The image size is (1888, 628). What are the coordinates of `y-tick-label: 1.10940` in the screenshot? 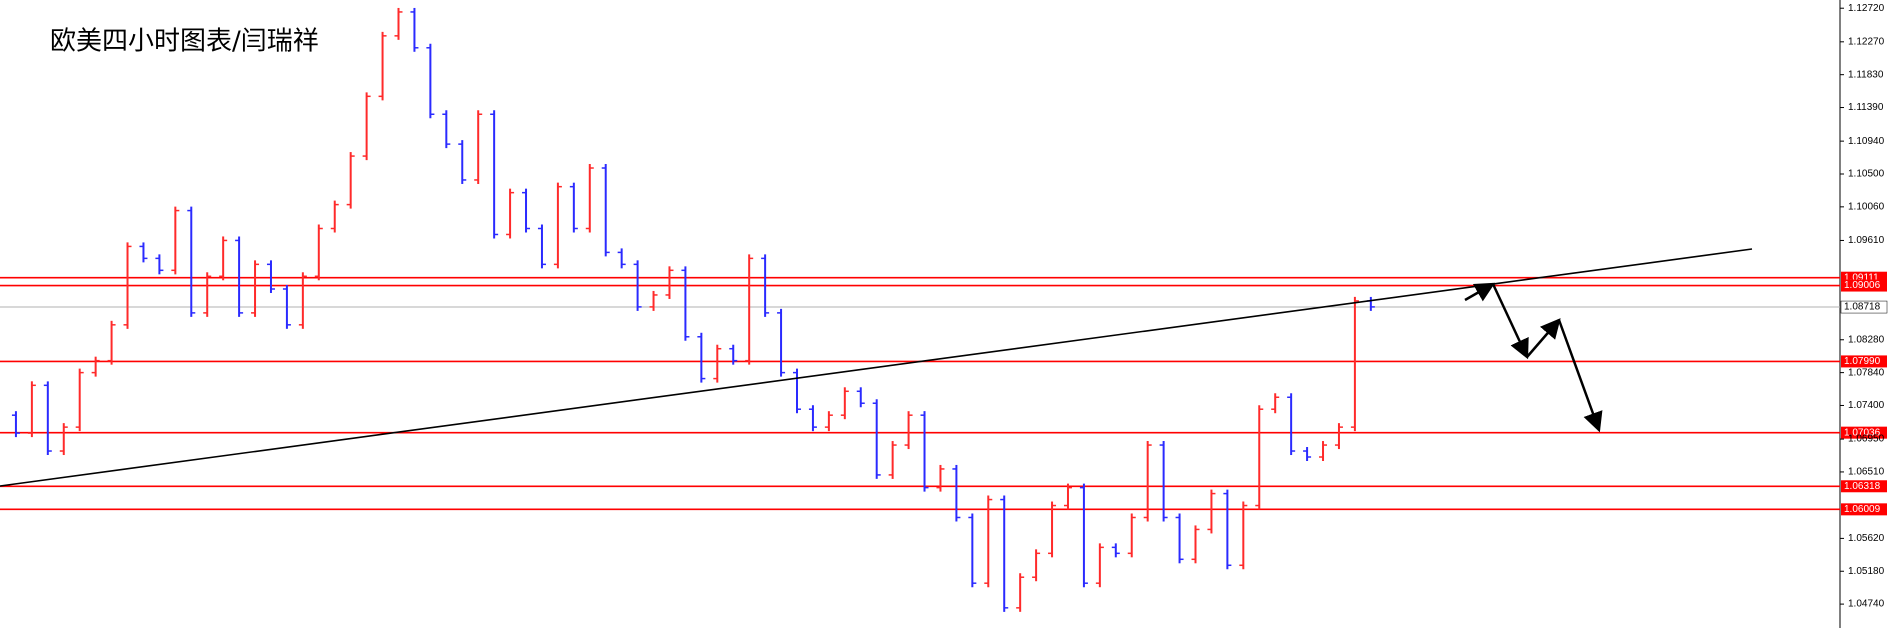 It's located at (1866, 141).